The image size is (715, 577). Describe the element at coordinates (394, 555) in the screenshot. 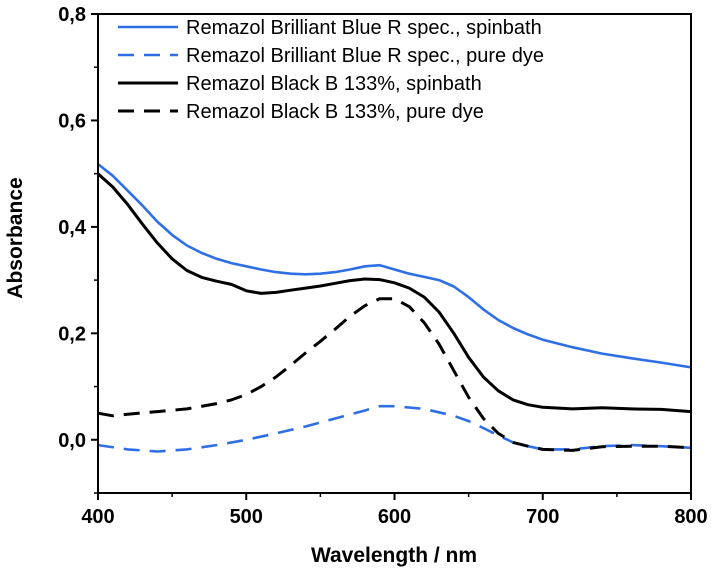

I see `x-axis-label: Wavelength / nm` at that location.